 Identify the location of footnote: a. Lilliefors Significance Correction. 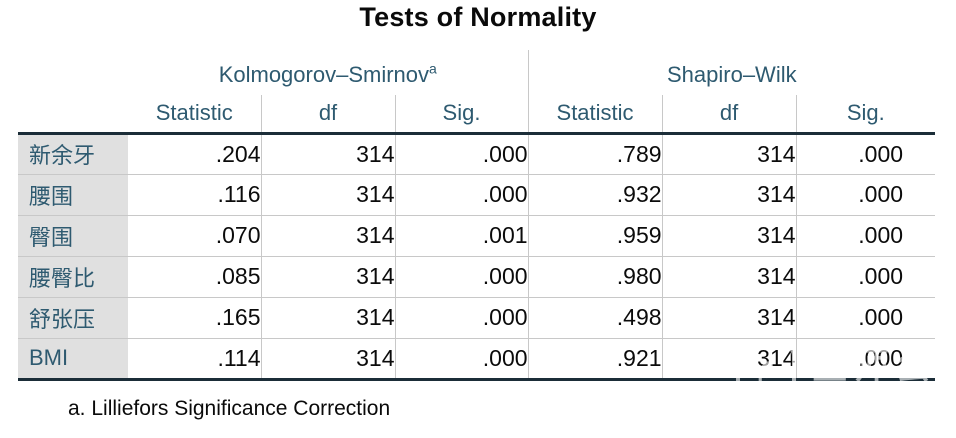
(229, 408).